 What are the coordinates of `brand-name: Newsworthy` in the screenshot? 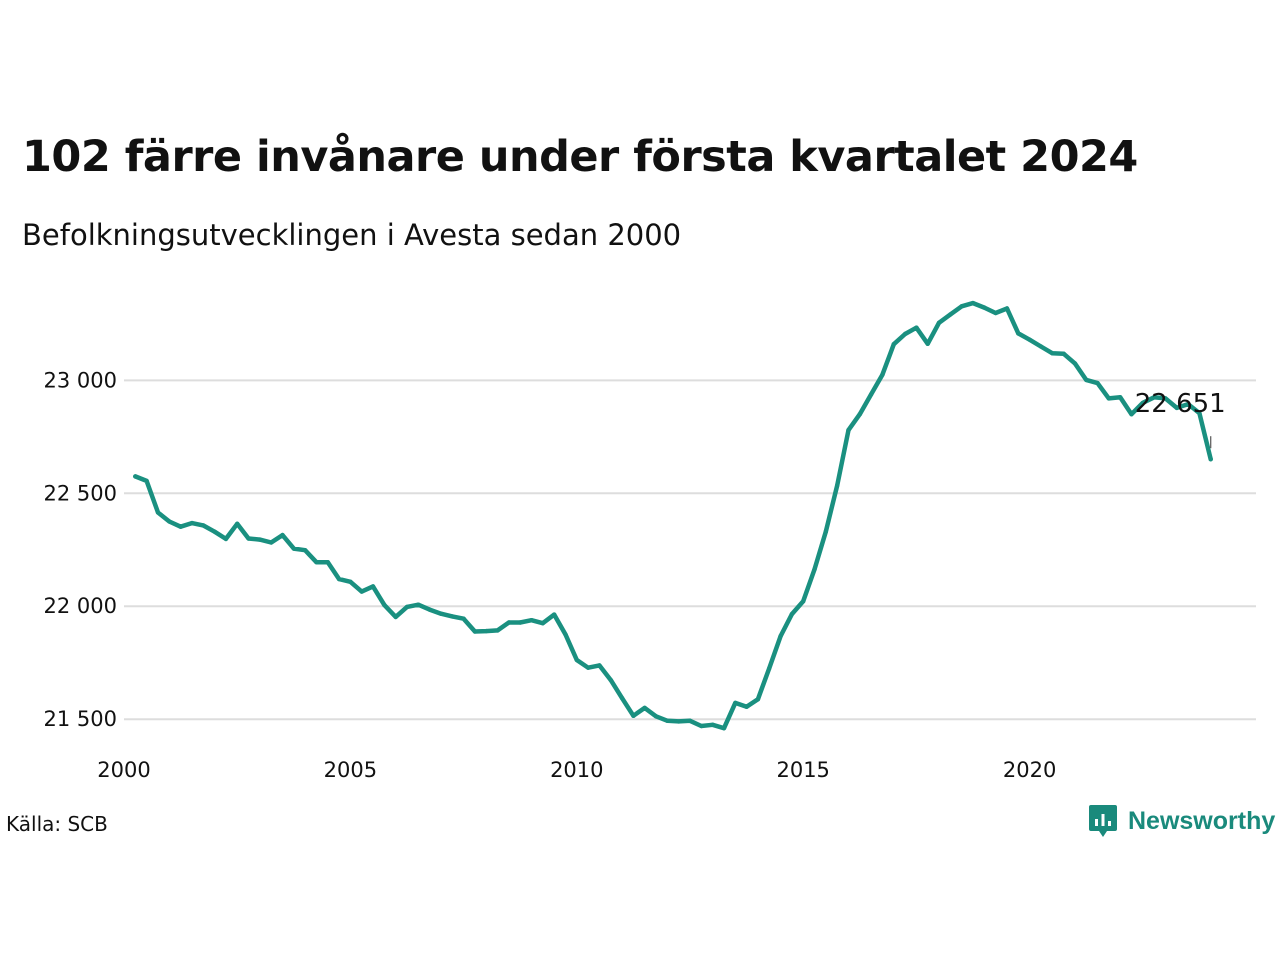 It's located at (1202, 820).